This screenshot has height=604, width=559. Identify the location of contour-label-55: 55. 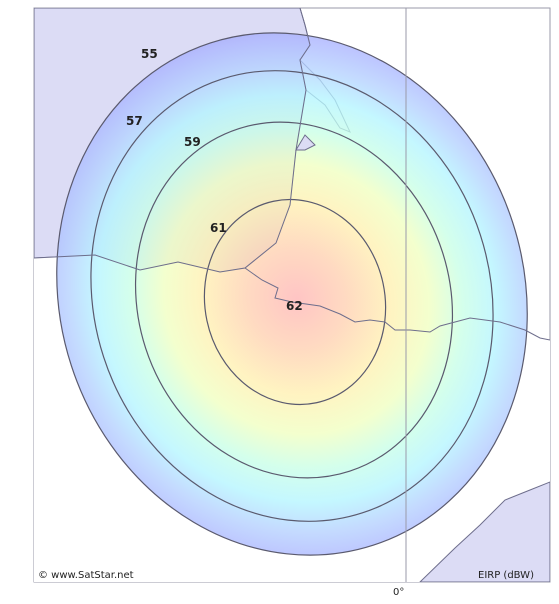
(149, 54).